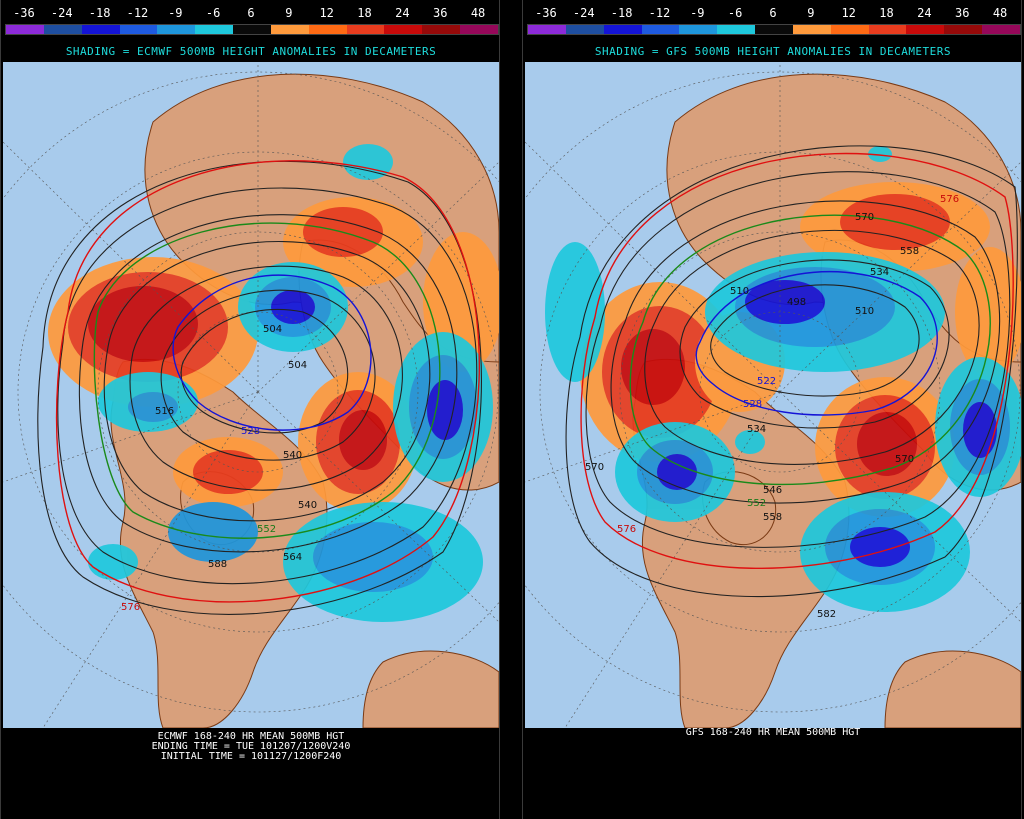 The height and width of the screenshot is (819, 1024). Describe the element at coordinates (219, 468) in the screenshot. I see `contour-labels: 504 504 516 528 540 540 552 564 576 588` at that location.